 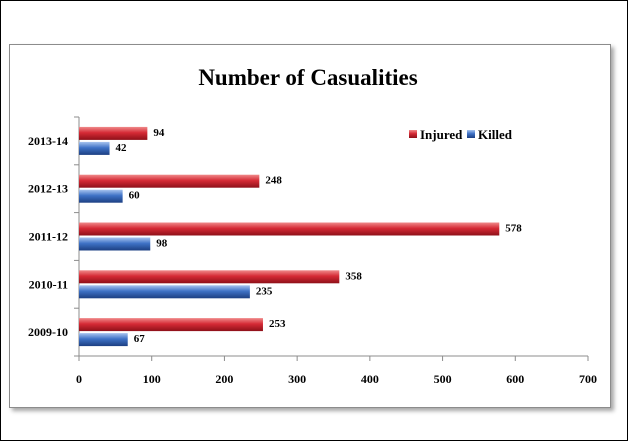 What do you see at coordinates (140, 339) in the screenshot?
I see `data-label-killed-2009-10: 67` at bounding box center [140, 339].